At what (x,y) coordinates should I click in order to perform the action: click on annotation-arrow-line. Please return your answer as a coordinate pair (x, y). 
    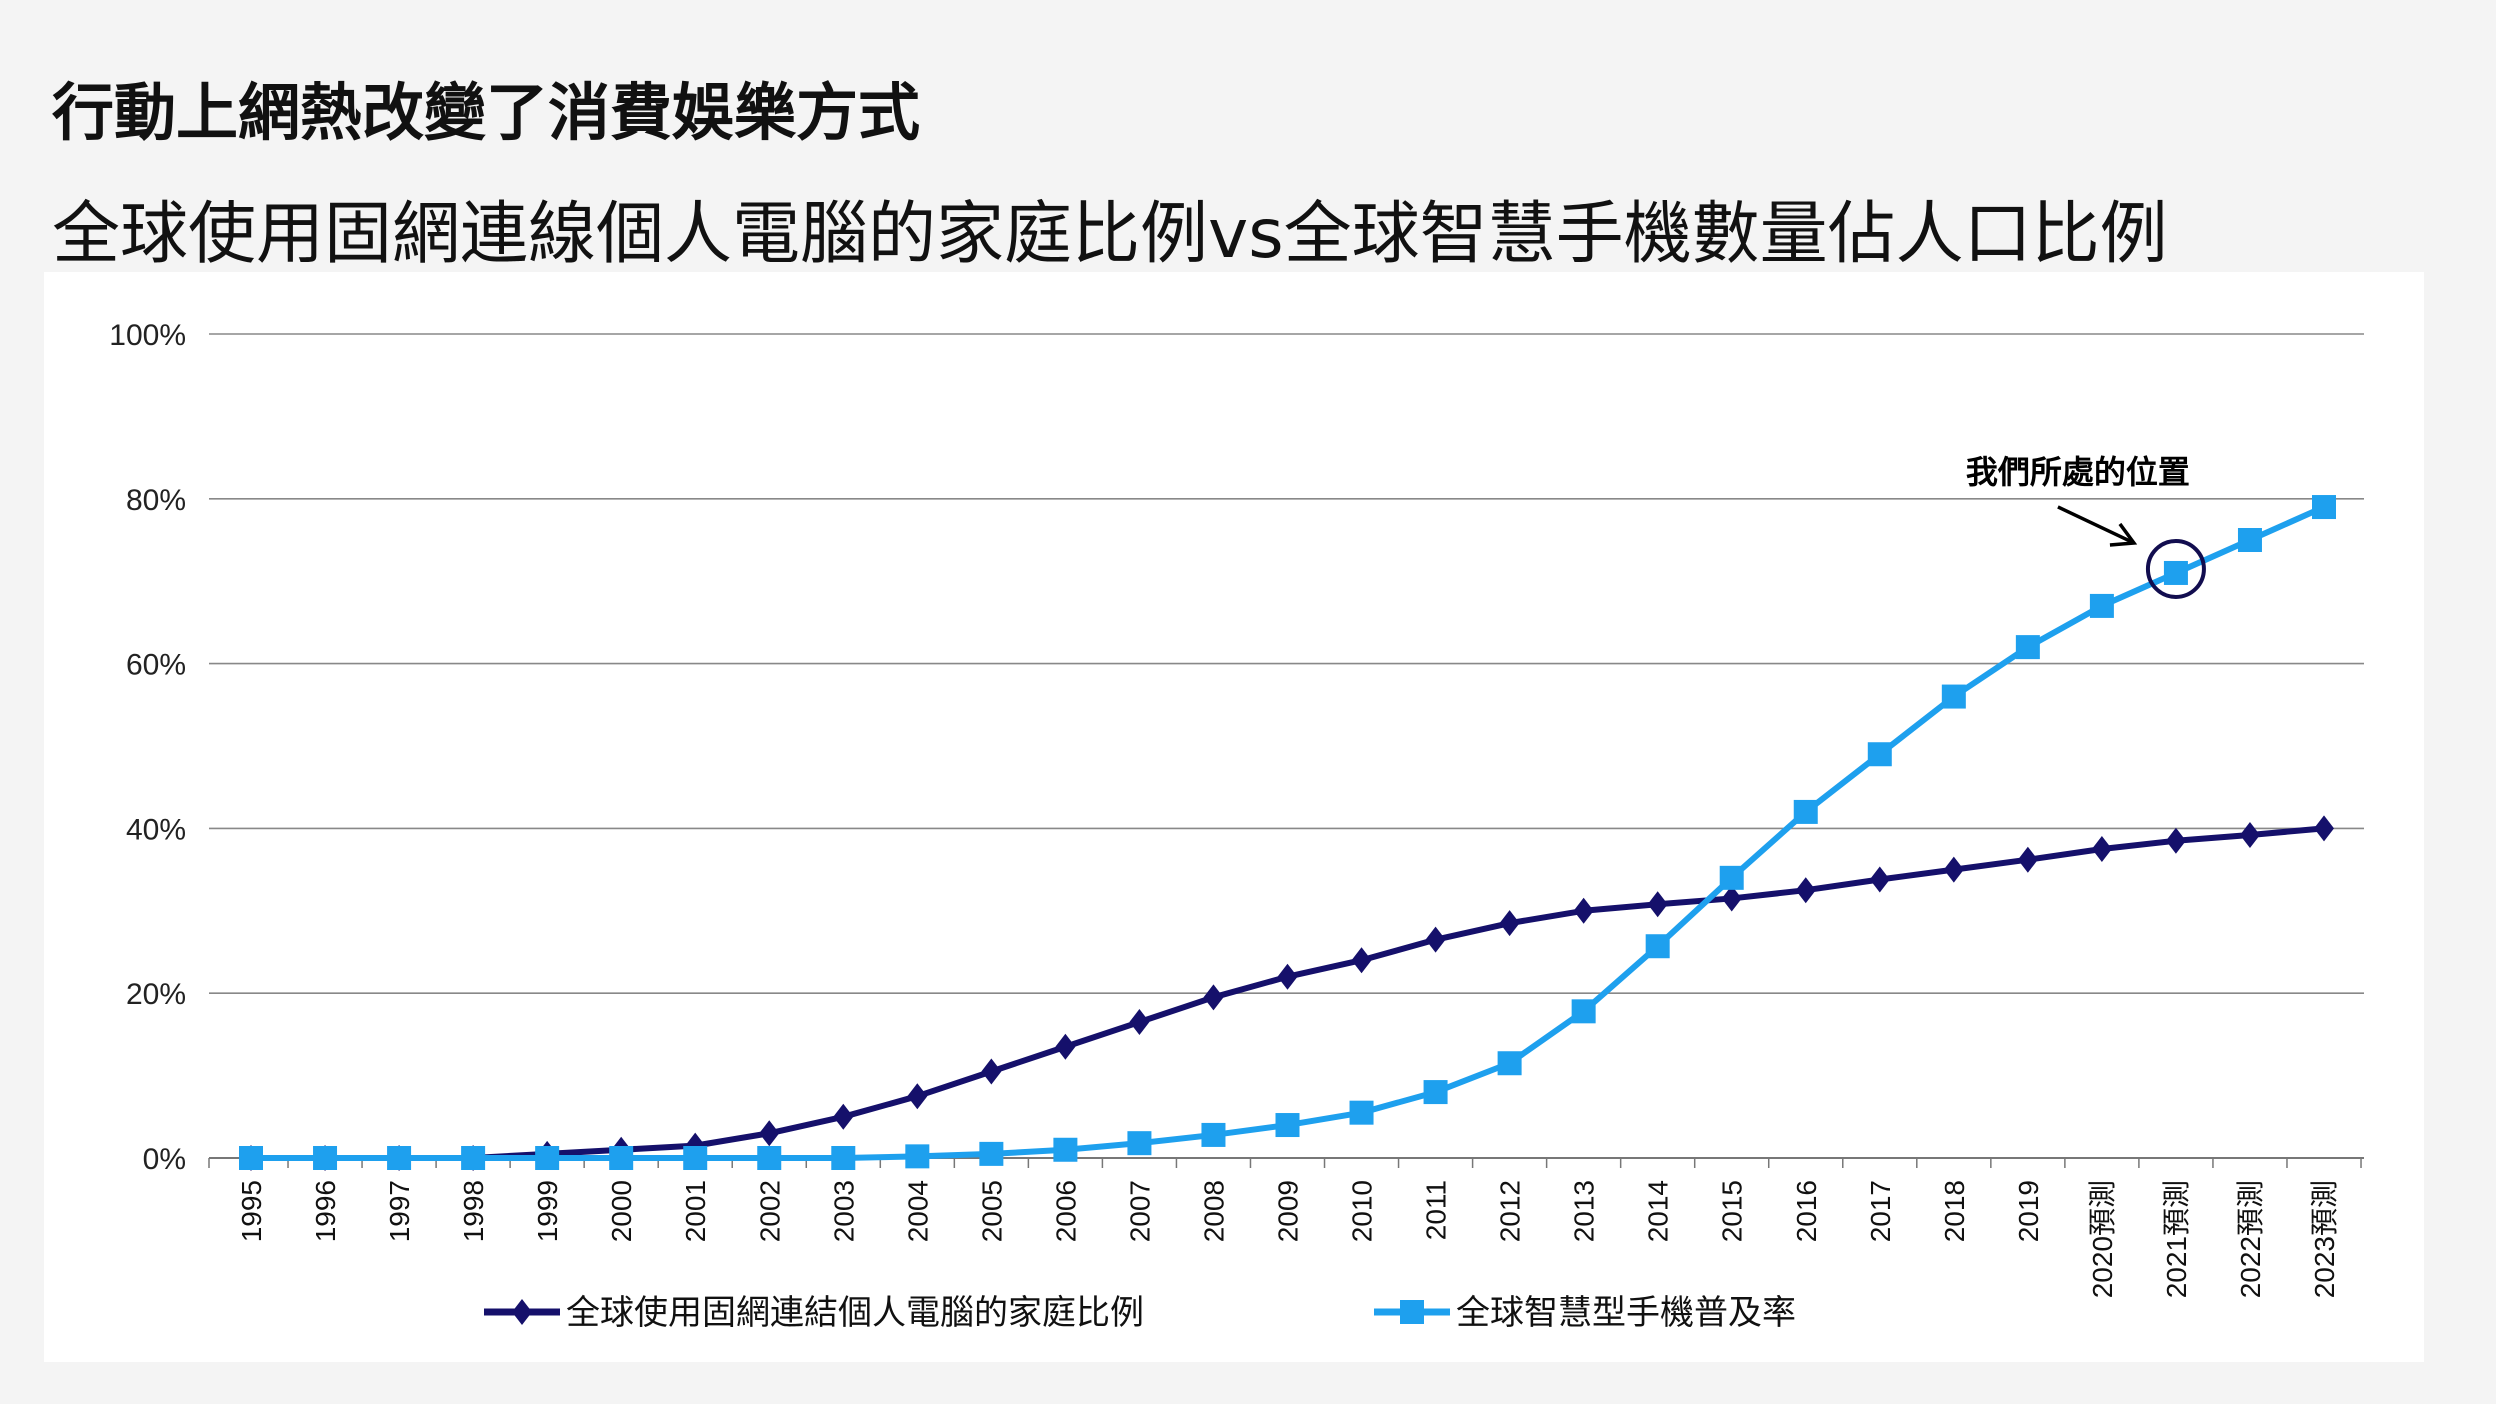
    Looking at the image, I should click on (2096, 525).